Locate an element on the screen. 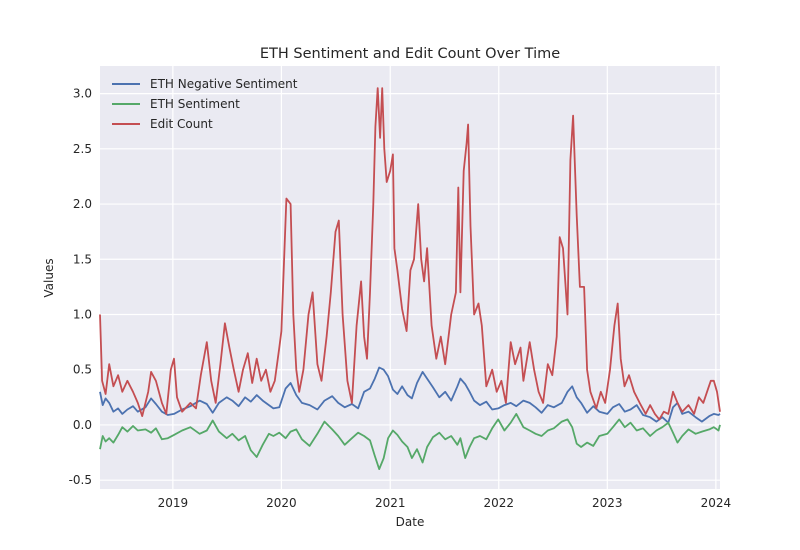 The width and height of the screenshot is (800, 550). x-tick-label: 2019 is located at coordinates (173, 503).